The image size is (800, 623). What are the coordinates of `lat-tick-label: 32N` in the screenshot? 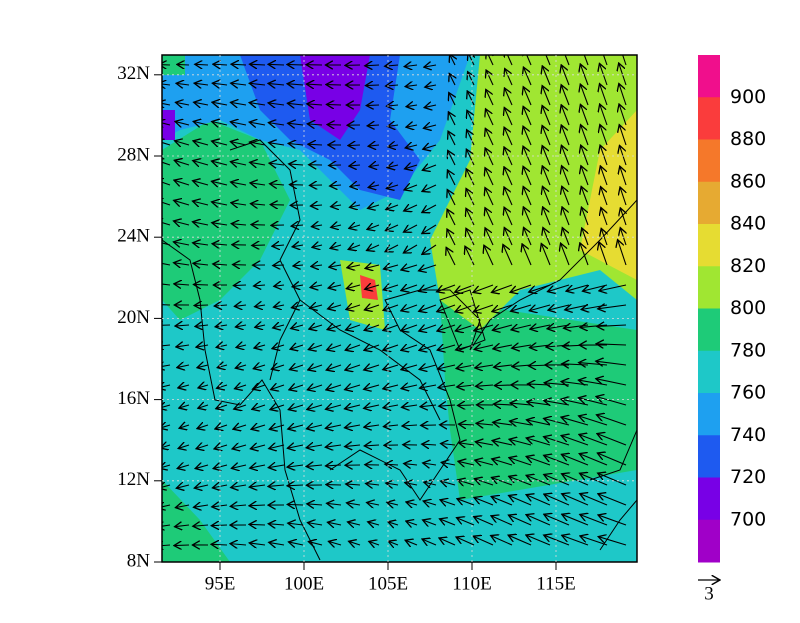 It's located at (133, 73).